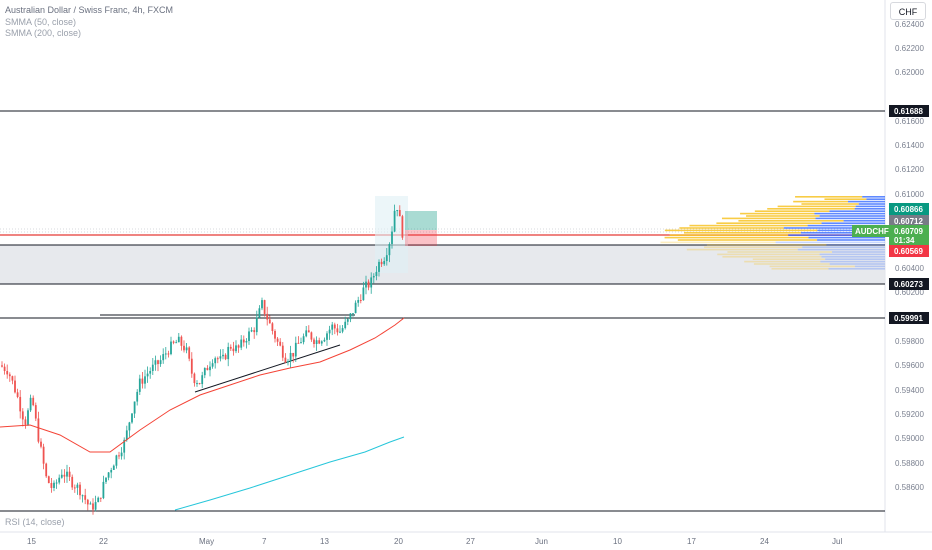  What do you see at coordinates (421, 238) in the screenshot?
I see `stop-loss-area` at bounding box center [421, 238].